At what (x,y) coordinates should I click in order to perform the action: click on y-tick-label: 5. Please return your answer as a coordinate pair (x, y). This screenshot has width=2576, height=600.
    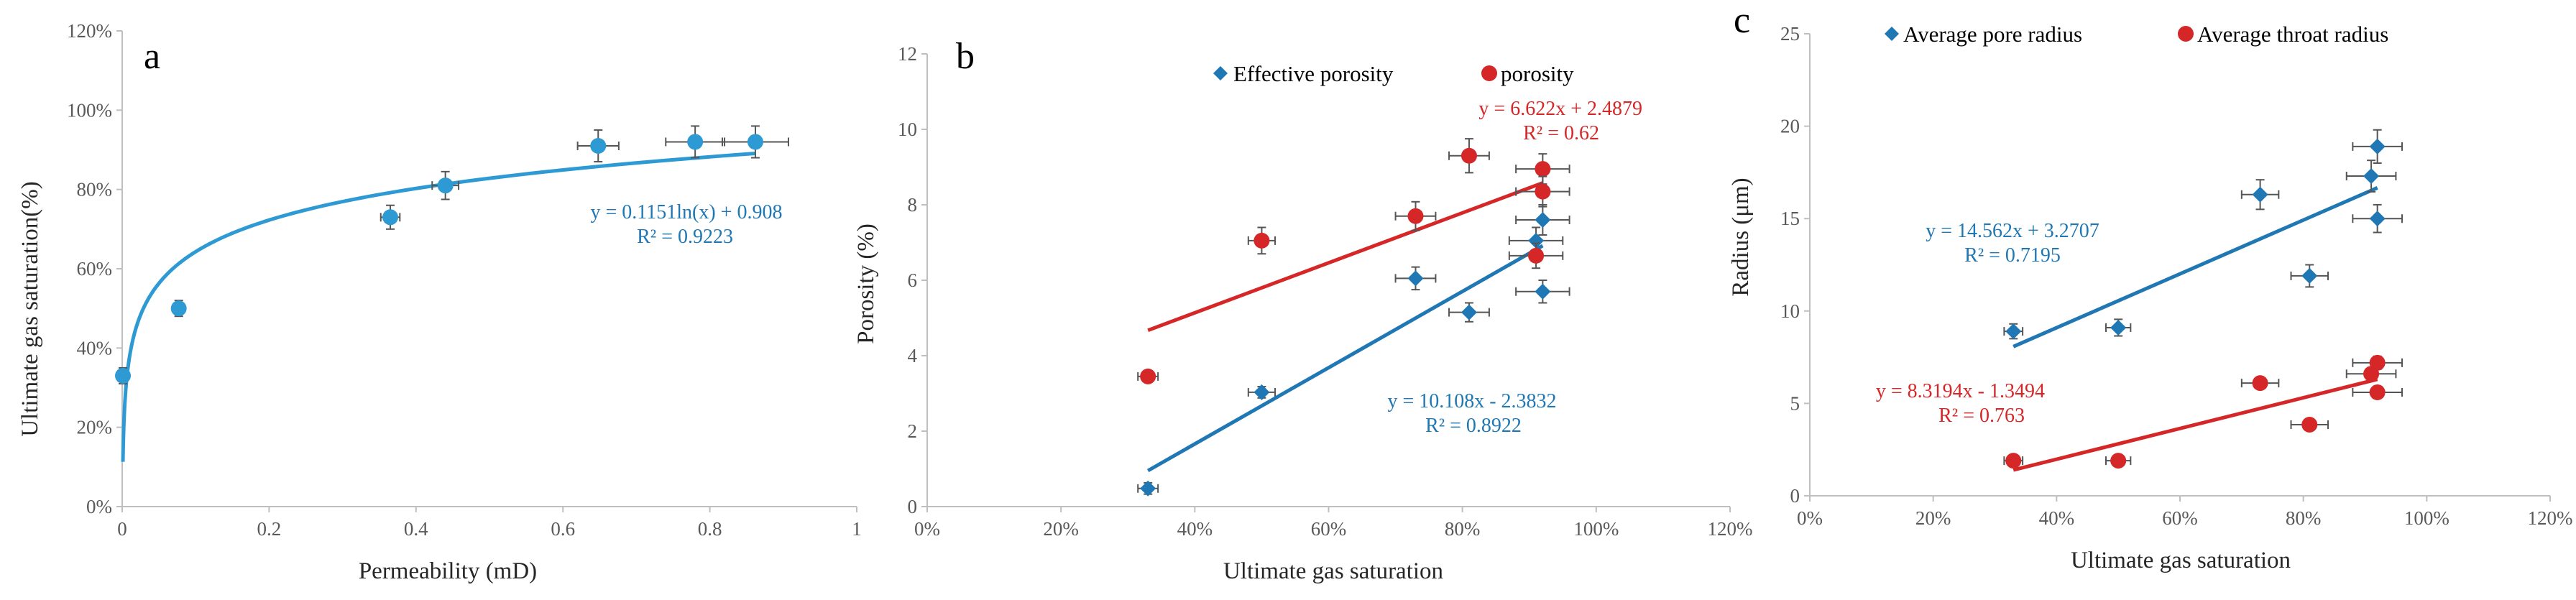
    Looking at the image, I should click on (1795, 403).